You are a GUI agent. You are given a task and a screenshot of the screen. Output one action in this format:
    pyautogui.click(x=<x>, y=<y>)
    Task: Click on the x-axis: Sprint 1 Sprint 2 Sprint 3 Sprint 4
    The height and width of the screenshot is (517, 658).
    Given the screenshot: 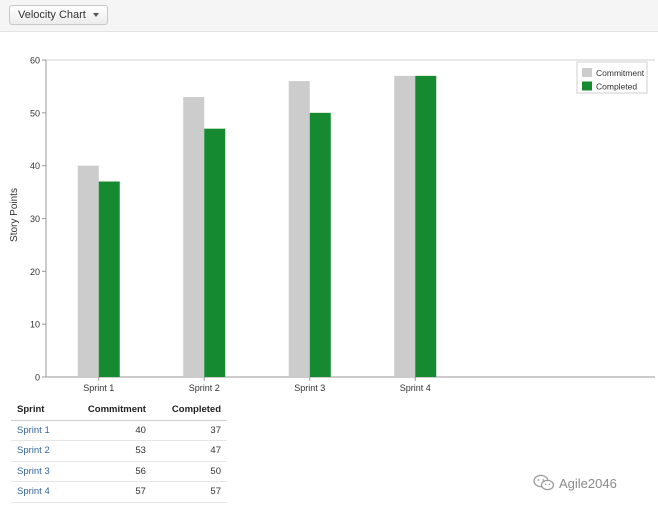 What is the action you would take?
    pyautogui.click(x=350, y=384)
    